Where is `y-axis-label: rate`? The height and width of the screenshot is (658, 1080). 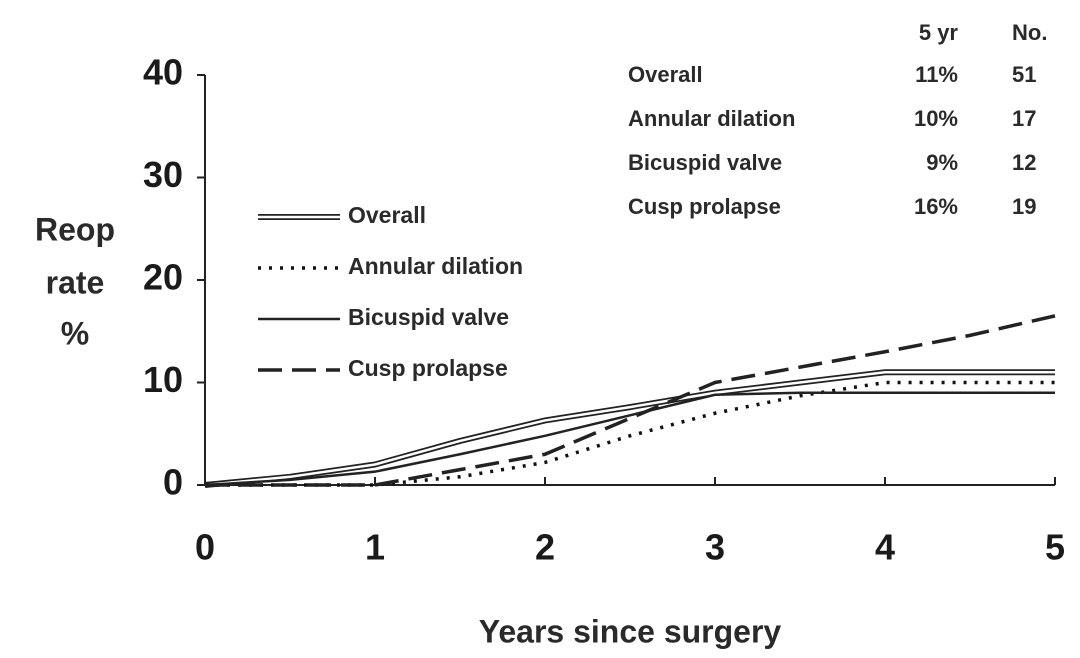
y-axis-label: rate is located at coordinates (75, 282).